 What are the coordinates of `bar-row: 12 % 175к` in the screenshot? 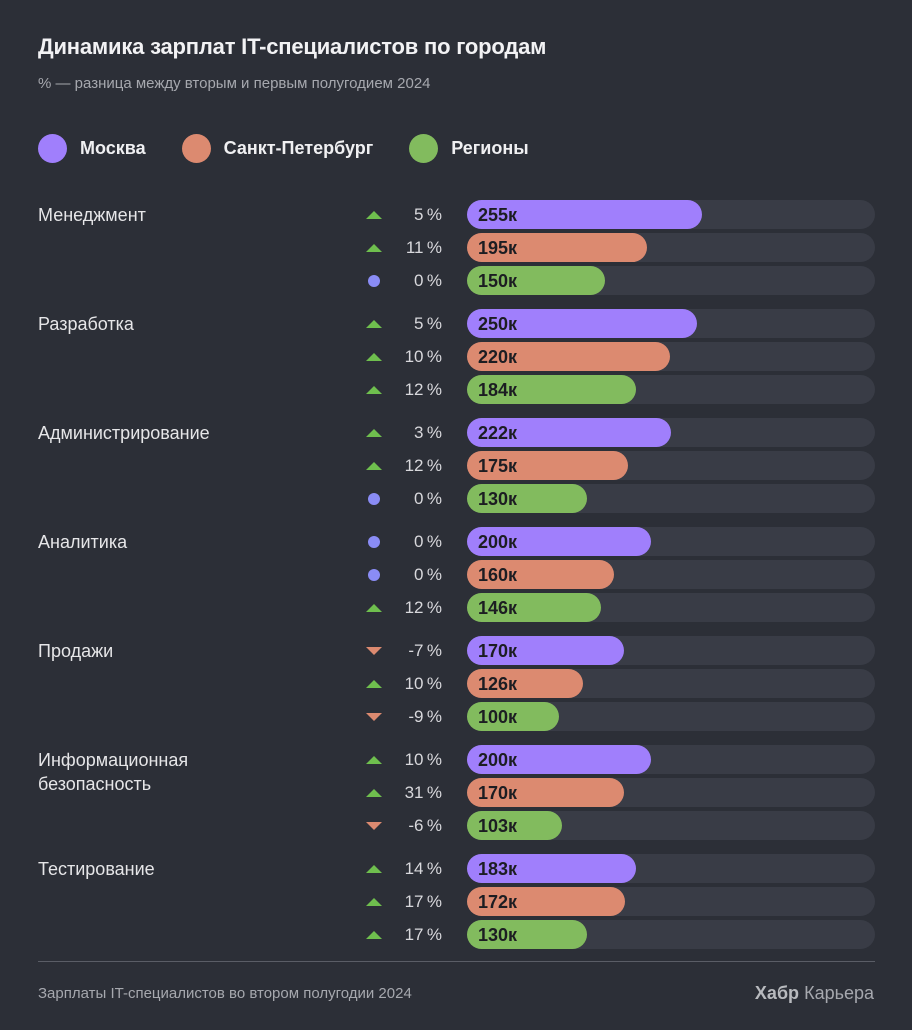 It's located at (620, 465).